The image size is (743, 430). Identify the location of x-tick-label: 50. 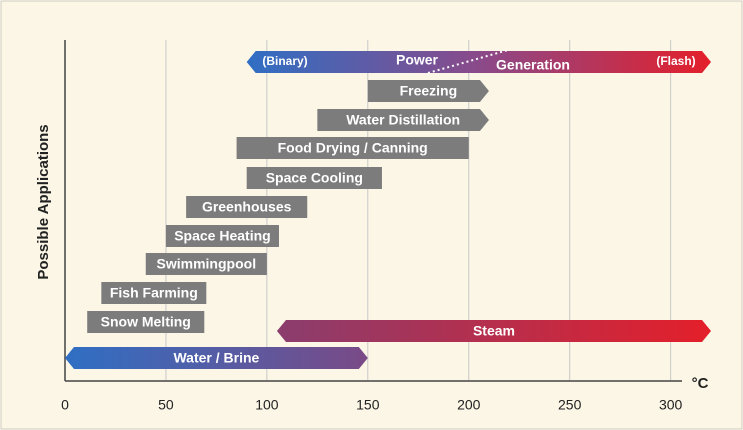
(166, 405).